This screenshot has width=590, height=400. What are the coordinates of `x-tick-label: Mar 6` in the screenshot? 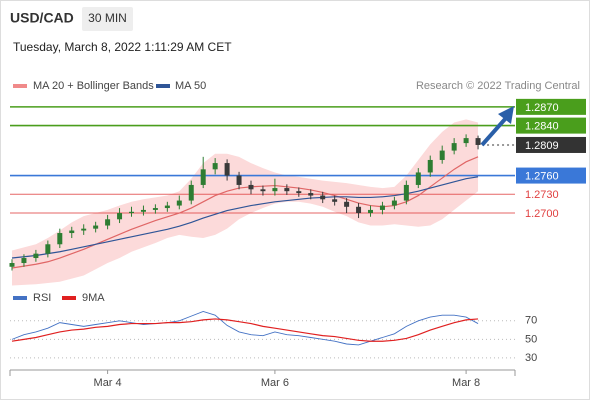 It's located at (275, 383).